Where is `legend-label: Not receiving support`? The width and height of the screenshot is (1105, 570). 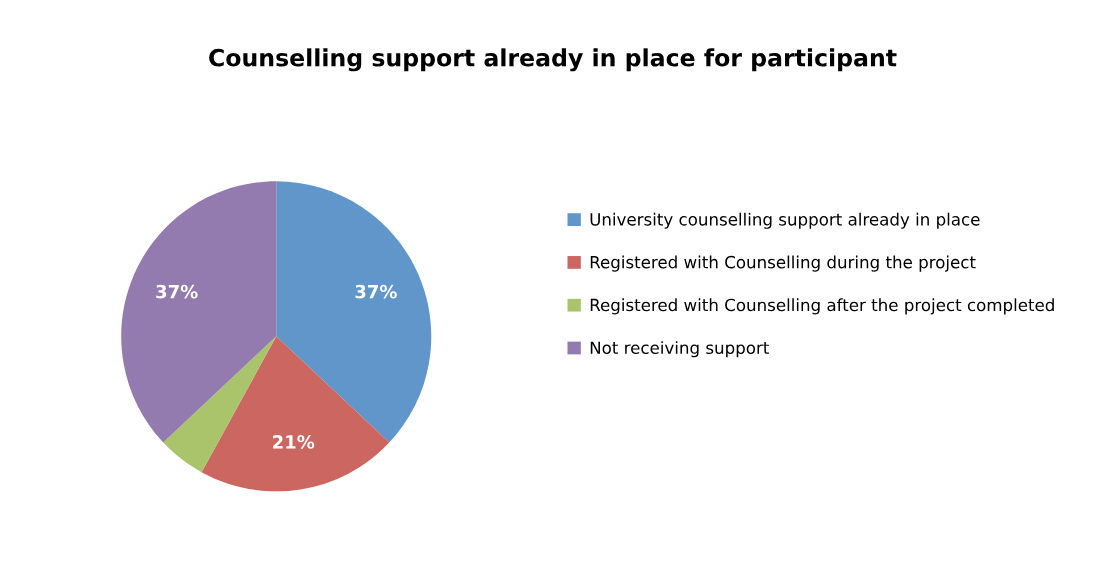
legend-label: Not receiving support is located at coordinates (679, 349).